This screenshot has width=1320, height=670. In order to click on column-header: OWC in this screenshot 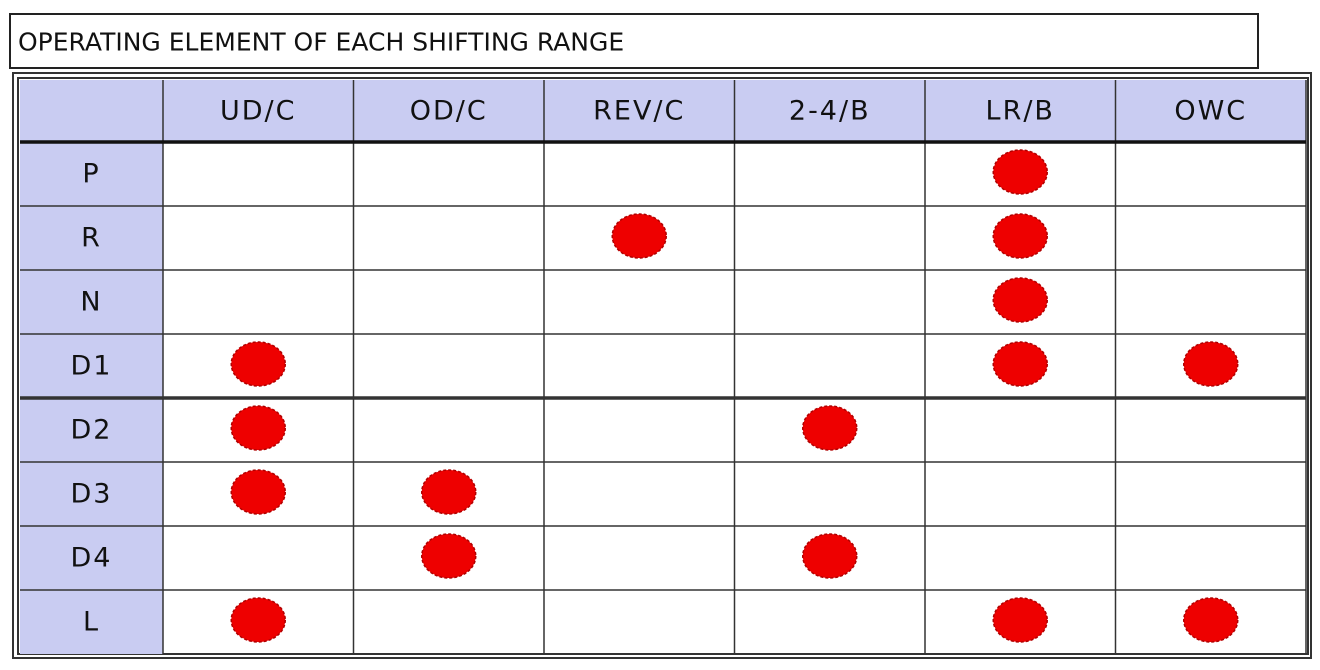, I will do `click(1210, 111)`.